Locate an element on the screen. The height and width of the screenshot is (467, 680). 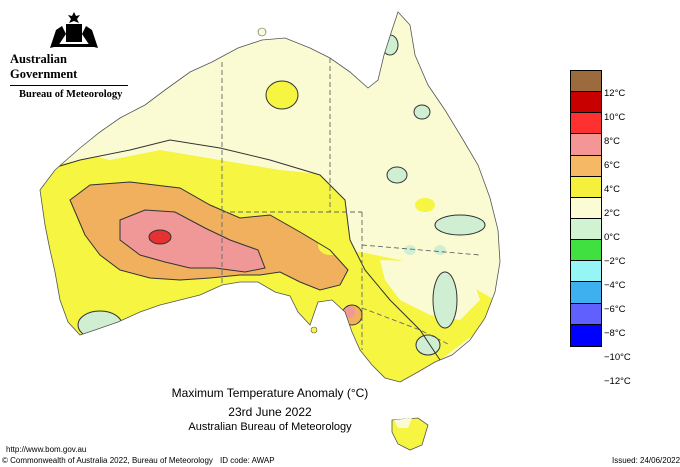
tasmania is located at coordinates (410, 434).